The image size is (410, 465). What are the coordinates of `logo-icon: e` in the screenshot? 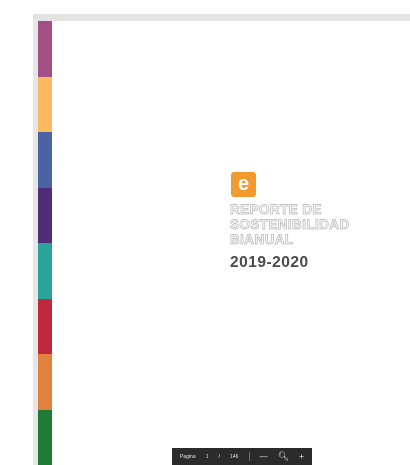 It's located at (243, 184).